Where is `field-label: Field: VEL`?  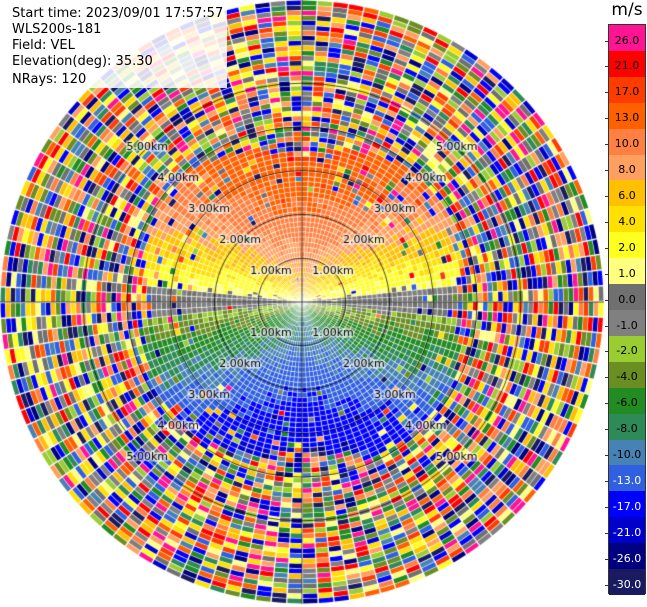
field-label: Field: VEL is located at coordinates (43, 45).